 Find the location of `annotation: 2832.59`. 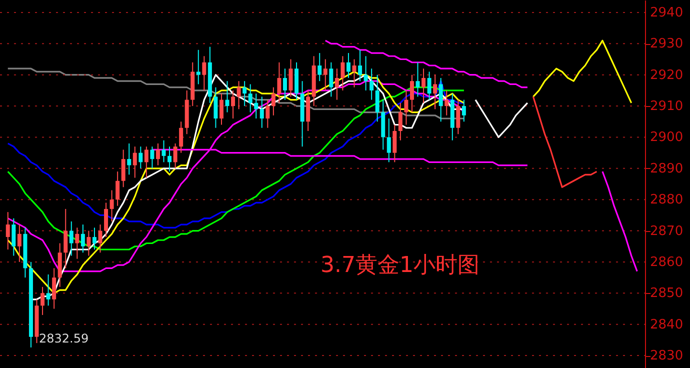

annotation: 2832.59 is located at coordinates (63, 338).